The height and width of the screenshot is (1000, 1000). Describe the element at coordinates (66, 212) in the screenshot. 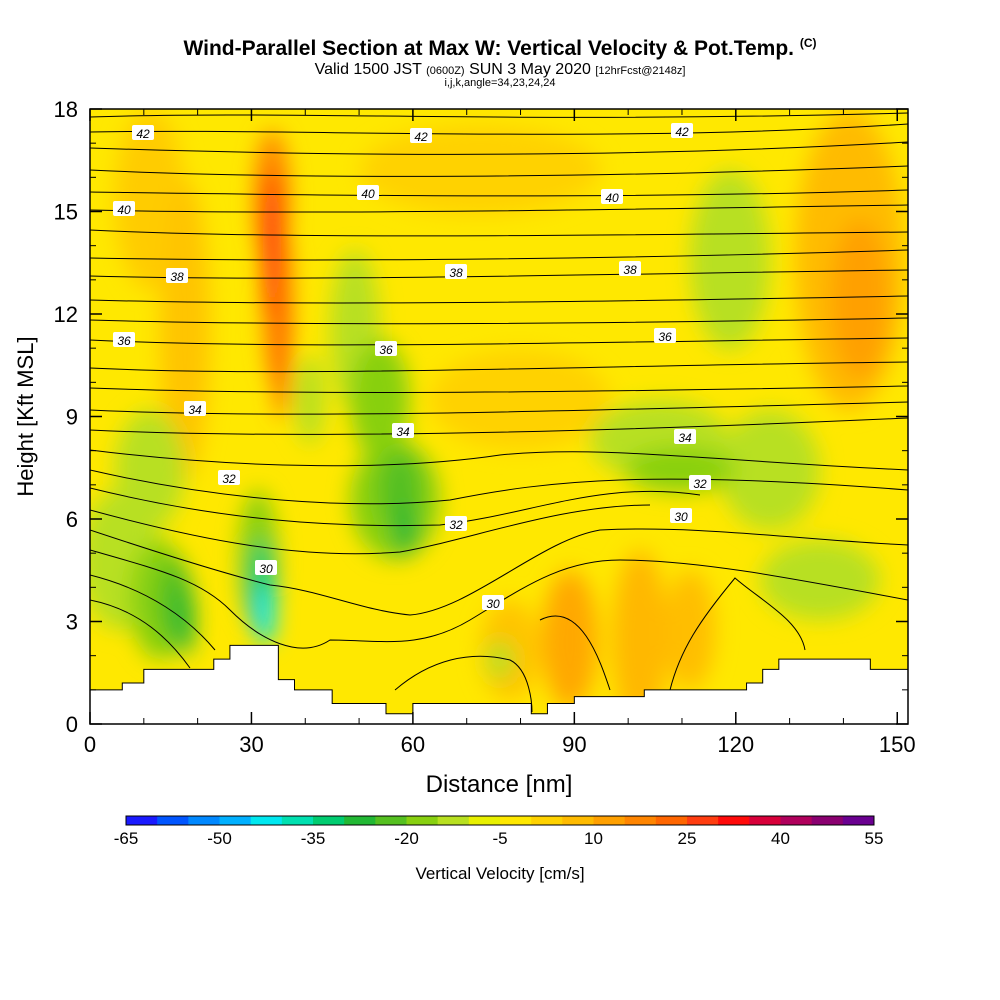

I see `y-tick-label: 15` at that location.